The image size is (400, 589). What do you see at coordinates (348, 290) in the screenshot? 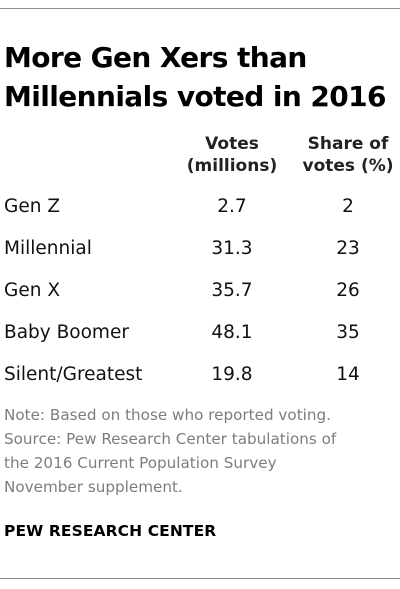
I see `share-value: 26` at bounding box center [348, 290].